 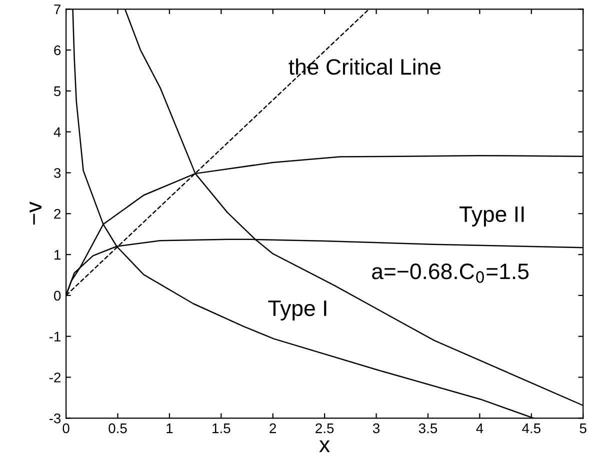 I want to click on y-tick-label: 3, so click(x=57, y=173).